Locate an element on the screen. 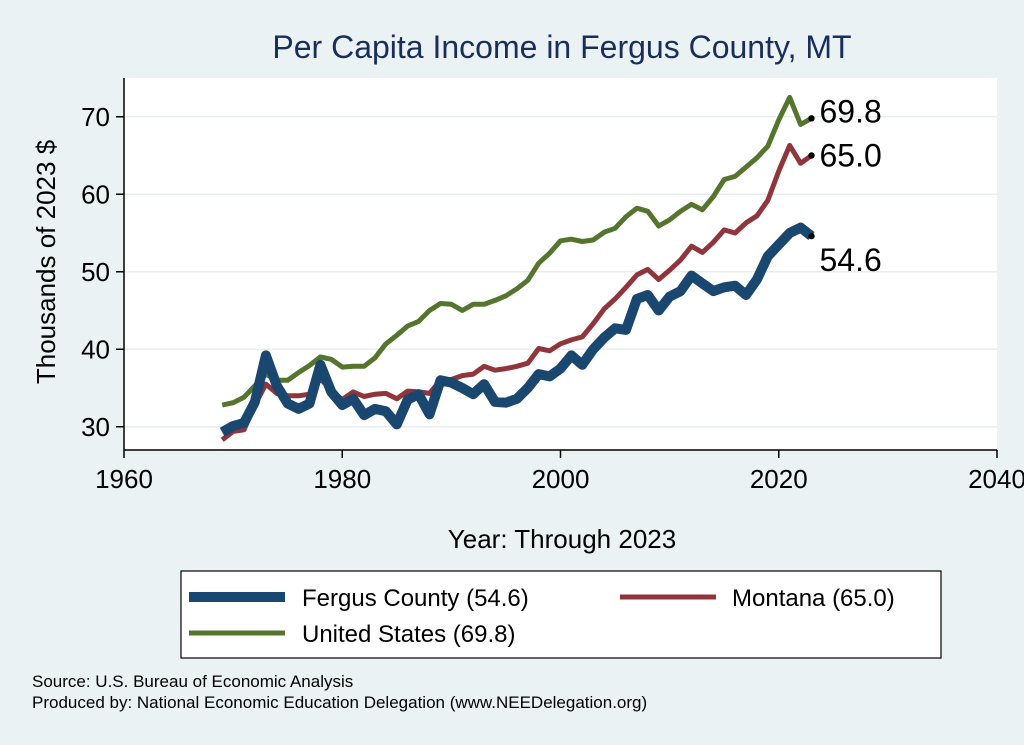 The image size is (1024, 745). y-ticks: 30 40 50 60 70 is located at coordinates (102, 272).